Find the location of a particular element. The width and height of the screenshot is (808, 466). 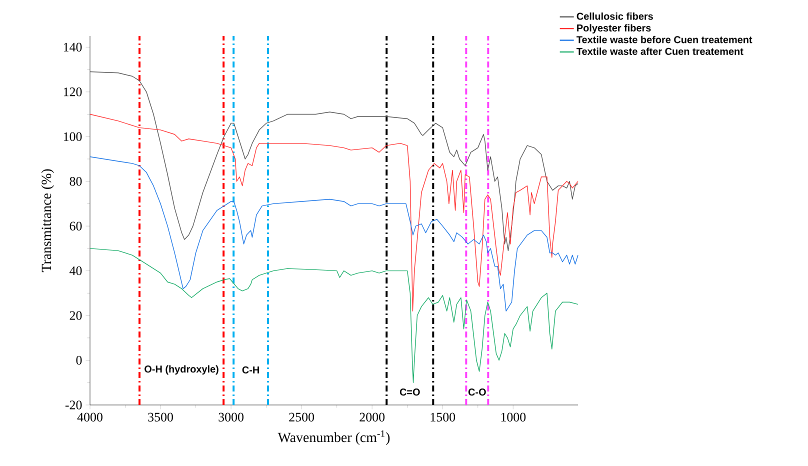

y-tick-label: 40 is located at coordinates (76, 271).